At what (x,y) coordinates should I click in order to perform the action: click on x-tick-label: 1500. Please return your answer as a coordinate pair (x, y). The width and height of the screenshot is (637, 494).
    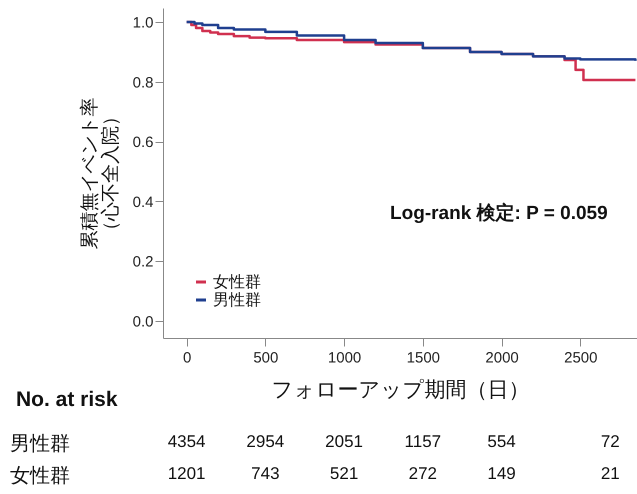
    Looking at the image, I should click on (423, 358).